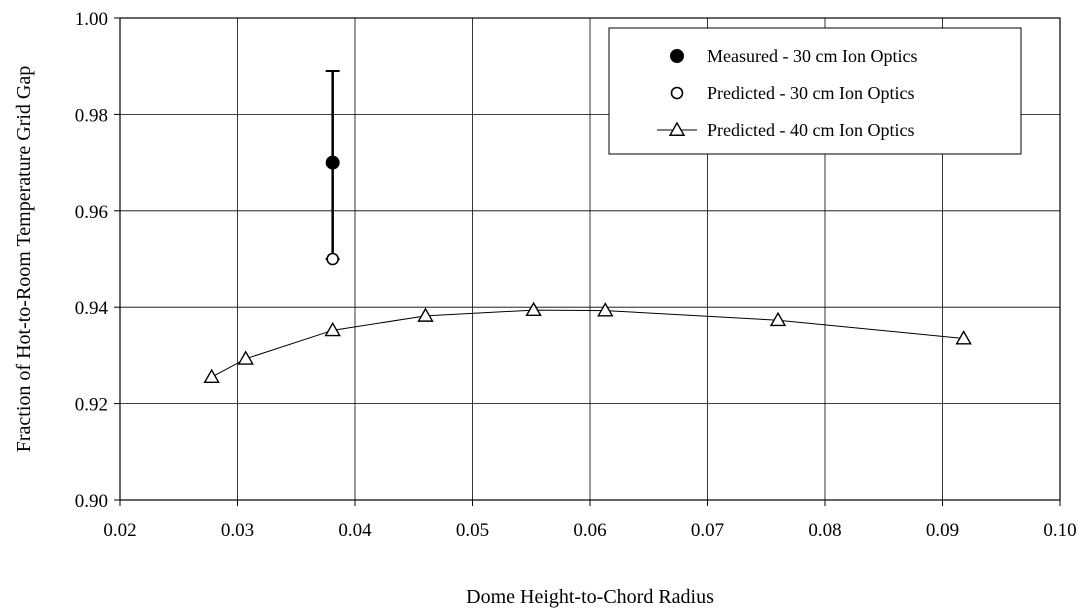 Image resolution: width=1089 pixels, height=616 pixels. What do you see at coordinates (91, 19) in the screenshot?
I see `y-tick-label: 1.00` at bounding box center [91, 19].